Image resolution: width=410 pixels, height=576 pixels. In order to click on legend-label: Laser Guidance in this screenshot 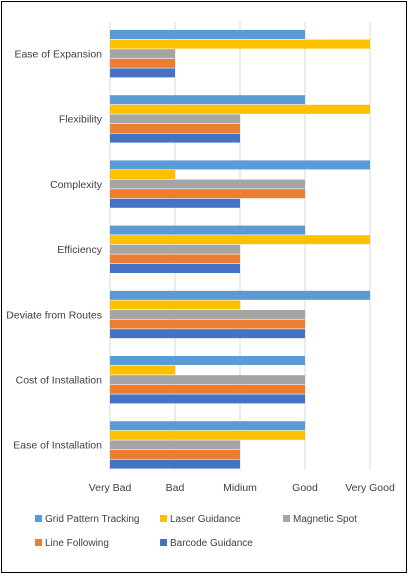, I will do `click(205, 519)`.